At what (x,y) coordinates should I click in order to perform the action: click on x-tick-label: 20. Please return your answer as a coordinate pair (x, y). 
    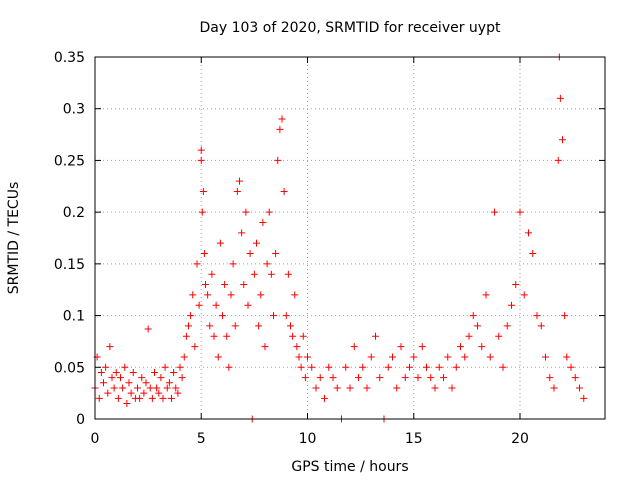
    Looking at the image, I should click on (520, 439).